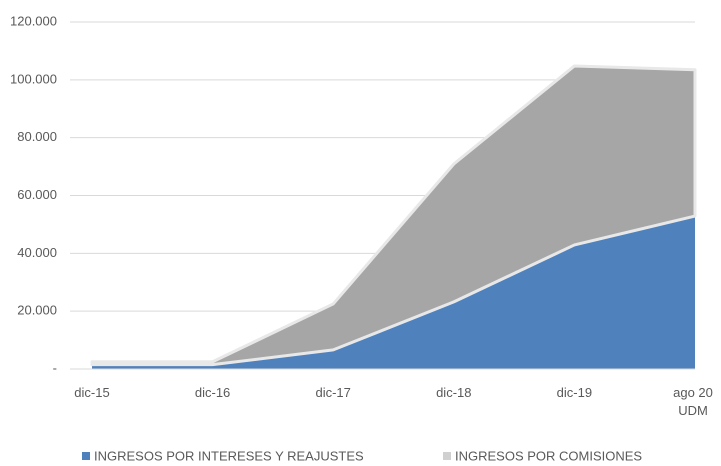 The width and height of the screenshot is (721, 466). What do you see at coordinates (37, 252) in the screenshot?
I see `y-tick-label: 40.000` at bounding box center [37, 252].